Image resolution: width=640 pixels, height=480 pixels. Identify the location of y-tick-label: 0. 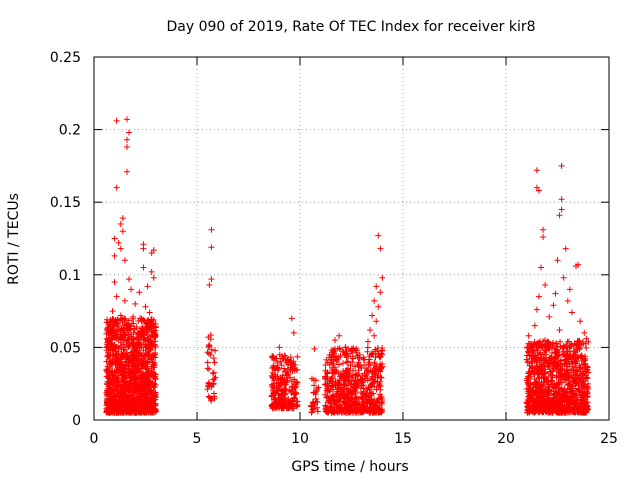
(76, 421).